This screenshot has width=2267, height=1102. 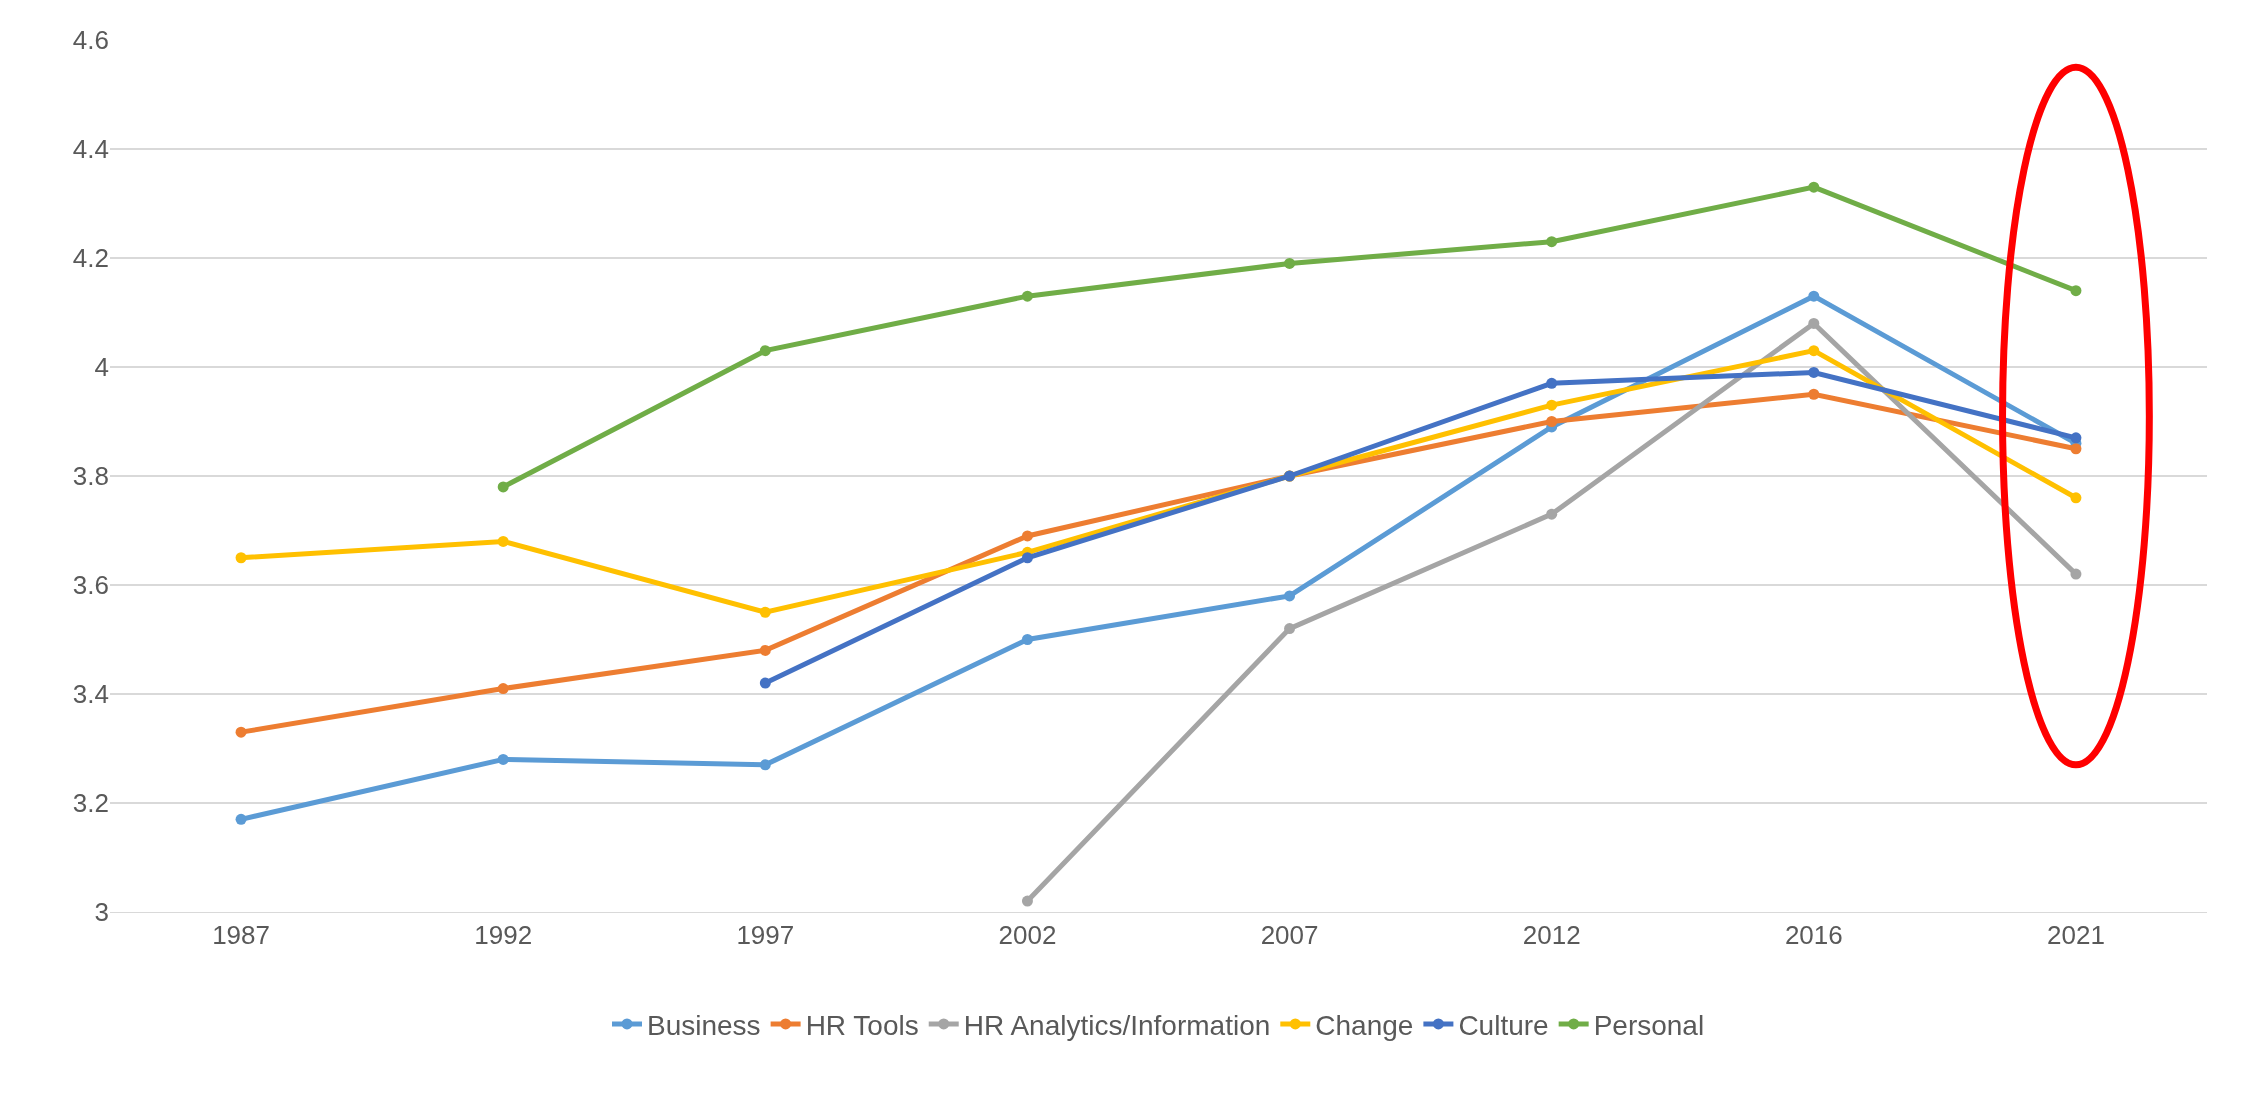 What do you see at coordinates (1551, 935) in the screenshot?
I see `x-tick-label: 2012` at bounding box center [1551, 935].